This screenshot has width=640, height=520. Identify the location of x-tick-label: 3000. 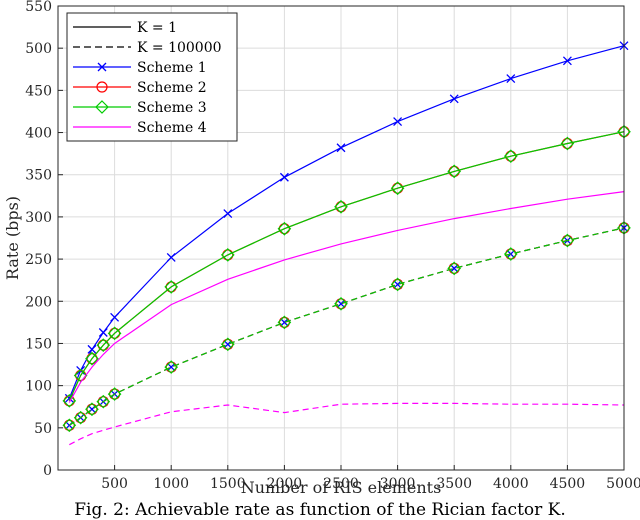
(398, 484).